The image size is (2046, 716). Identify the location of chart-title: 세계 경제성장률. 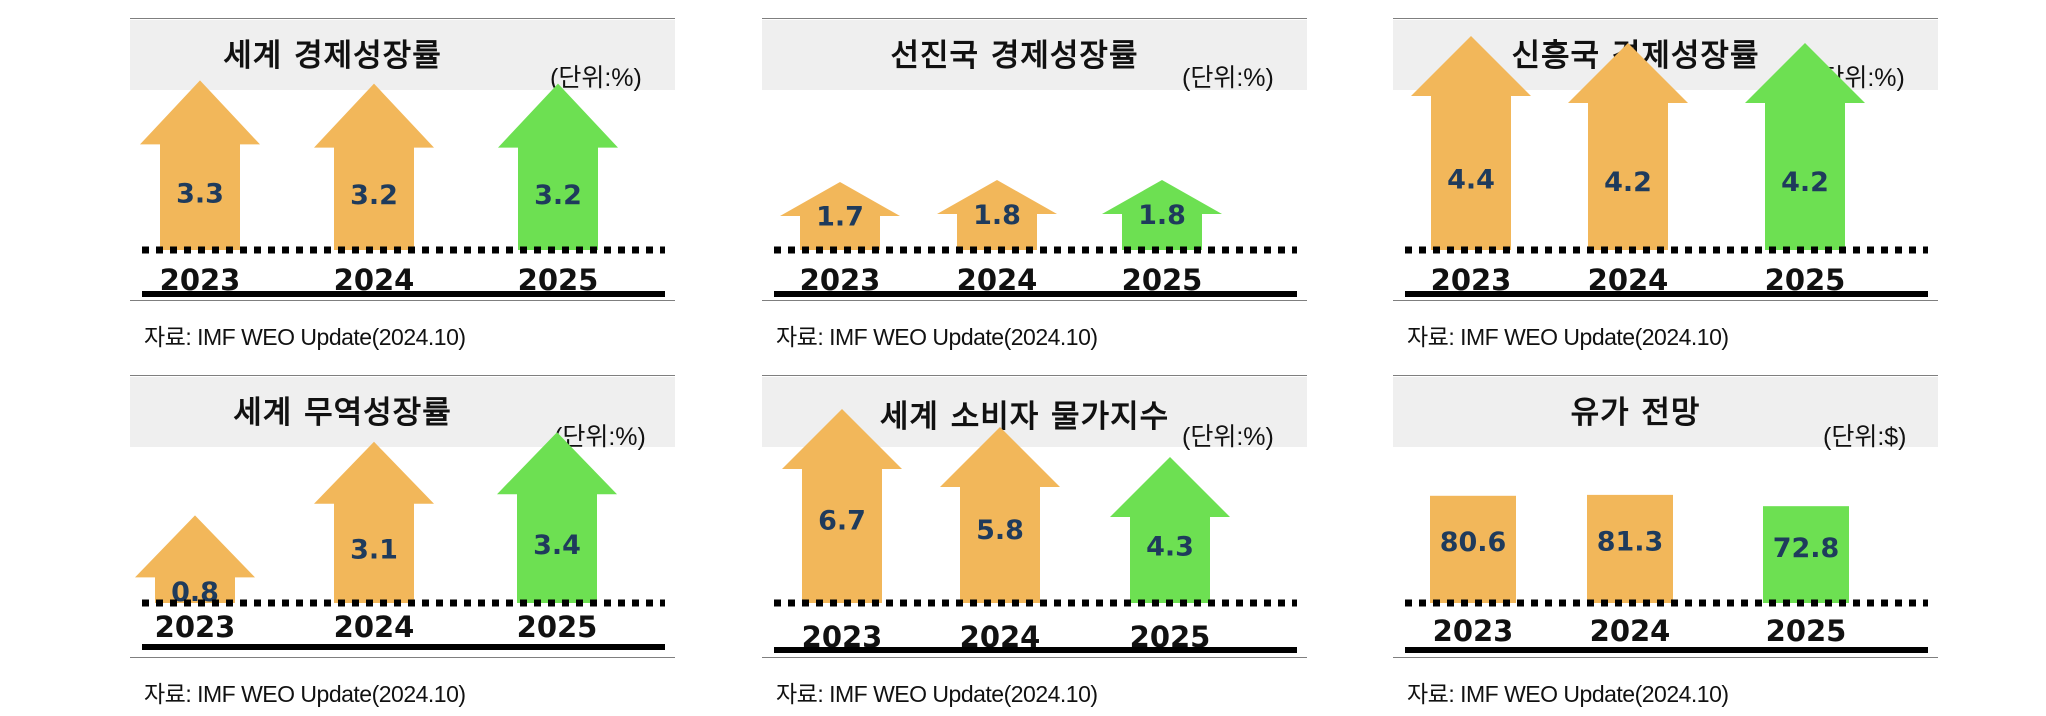
(332, 56).